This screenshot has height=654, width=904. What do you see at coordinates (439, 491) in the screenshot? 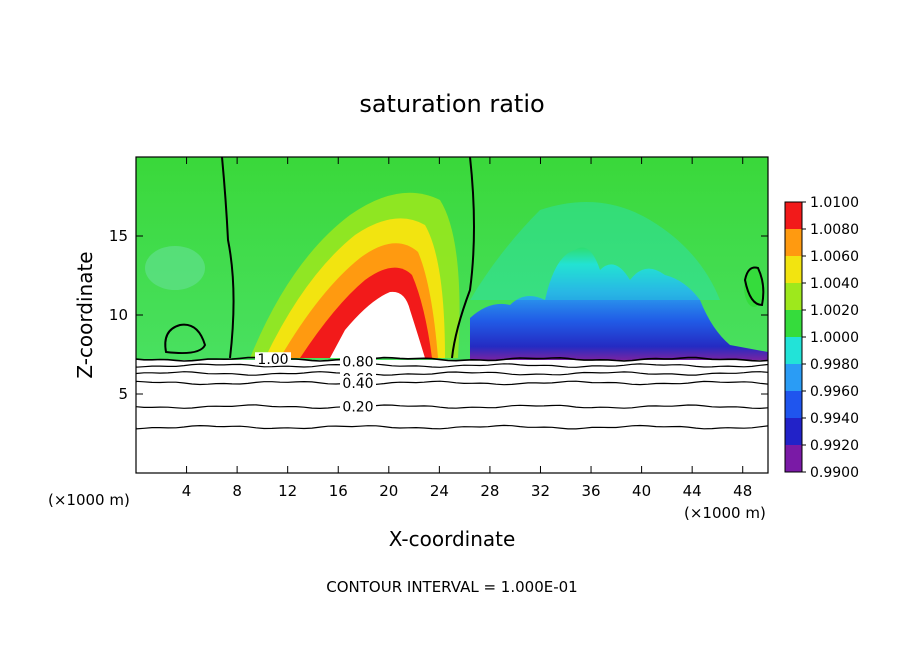
I see `x-tick-label: 24` at bounding box center [439, 491].